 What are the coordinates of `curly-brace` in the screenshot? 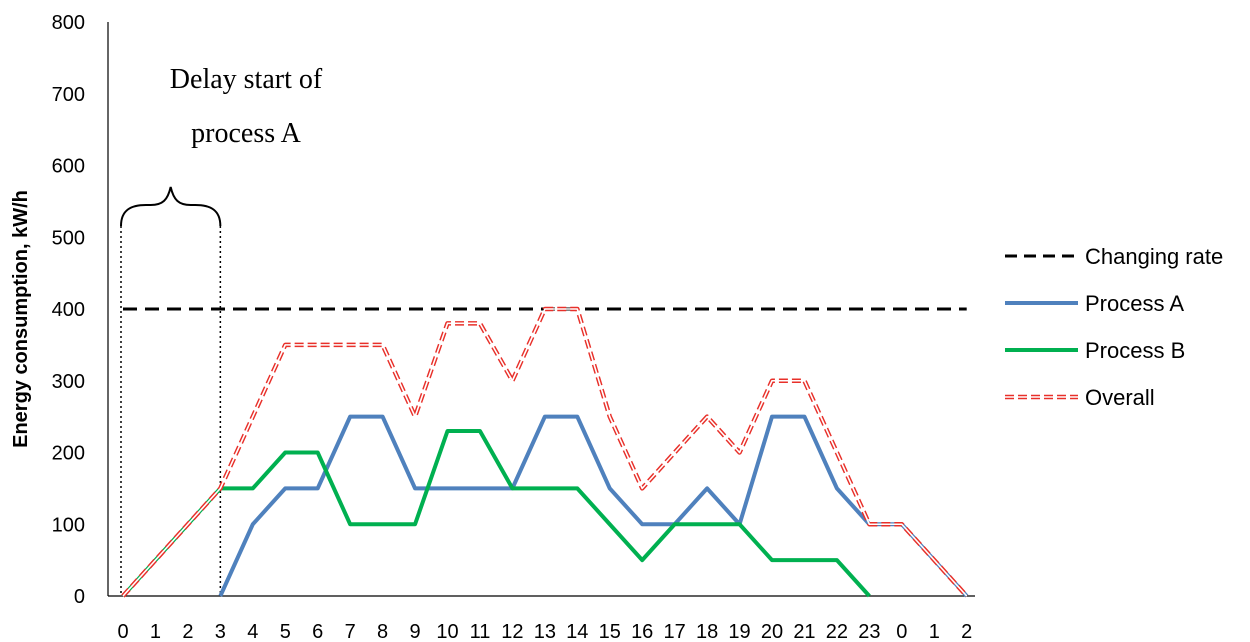 It's located at (171, 206).